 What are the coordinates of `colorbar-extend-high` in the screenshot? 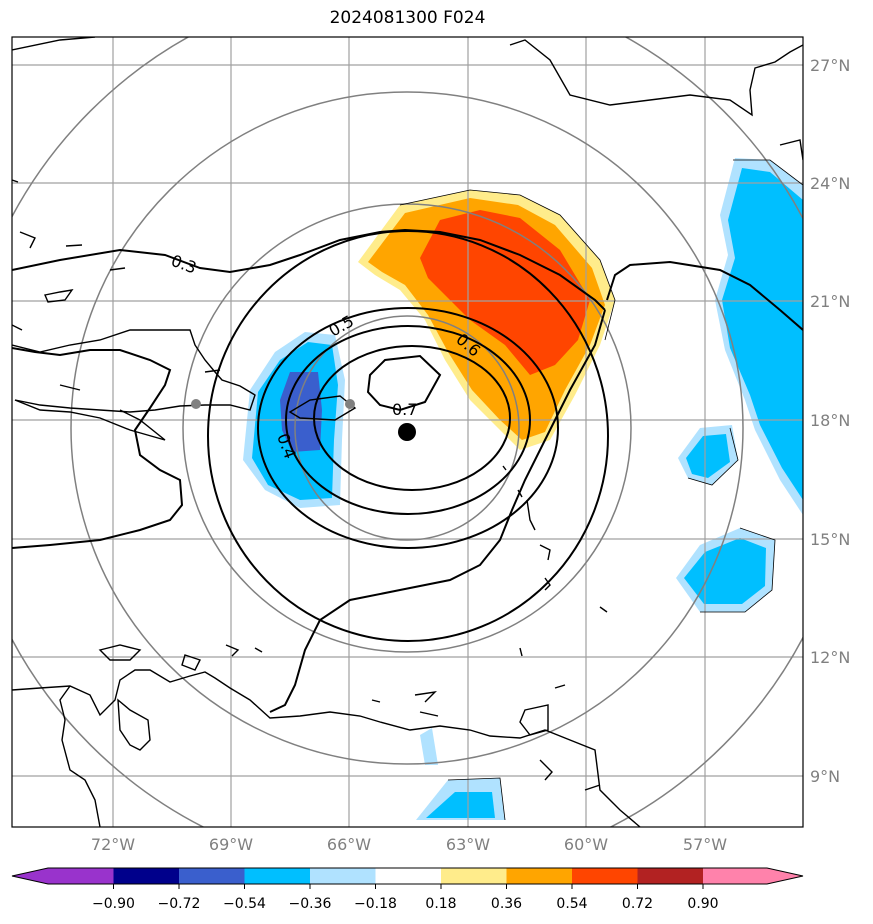 It's located at (785, 876).